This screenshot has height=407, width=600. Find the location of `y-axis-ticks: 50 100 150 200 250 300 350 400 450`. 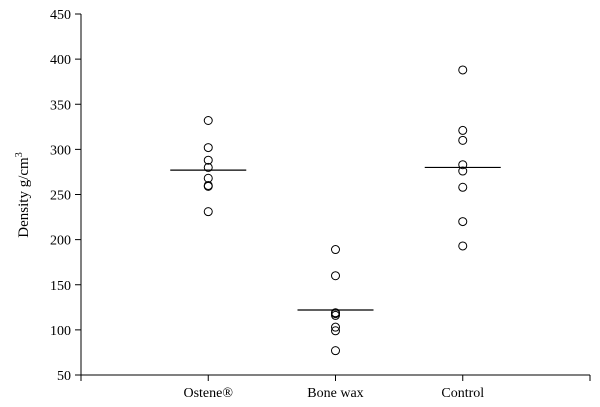

y-axis-ticks: 50 100 150 200 250 300 350 400 450 is located at coordinates (65, 196).